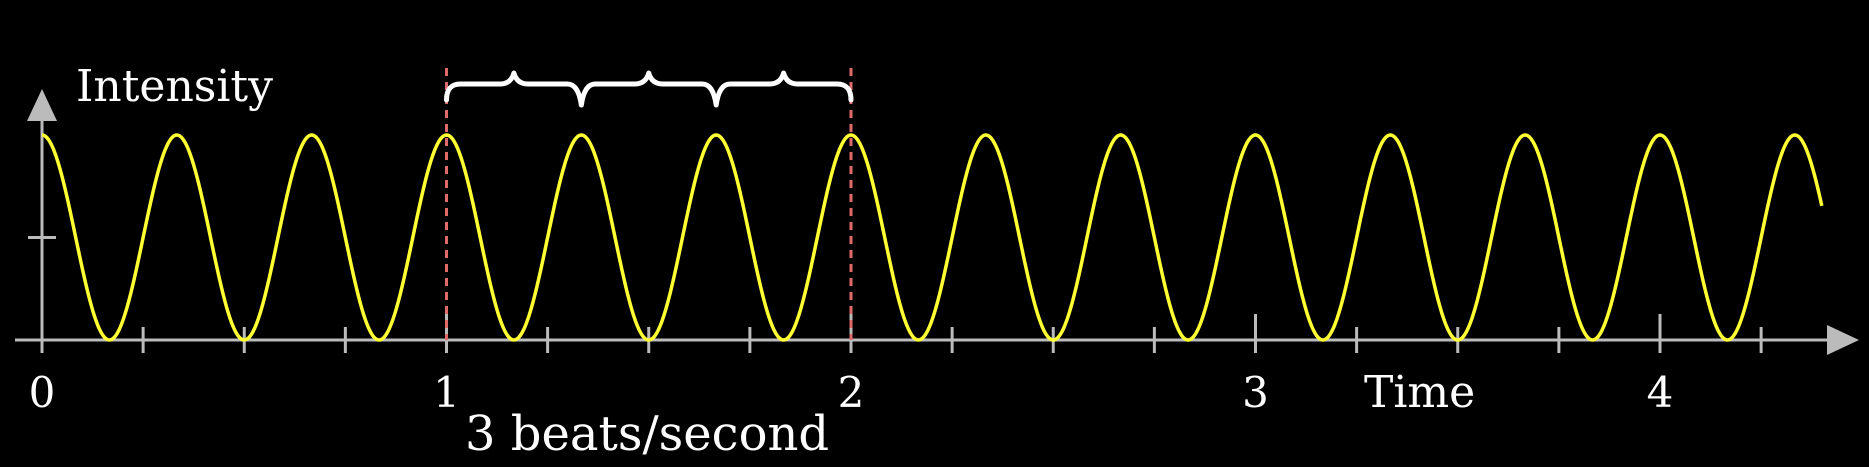 This screenshot has height=467, width=1869. Describe the element at coordinates (1255, 392) in the screenshot. I see `x-tick-label: 3` at that location.